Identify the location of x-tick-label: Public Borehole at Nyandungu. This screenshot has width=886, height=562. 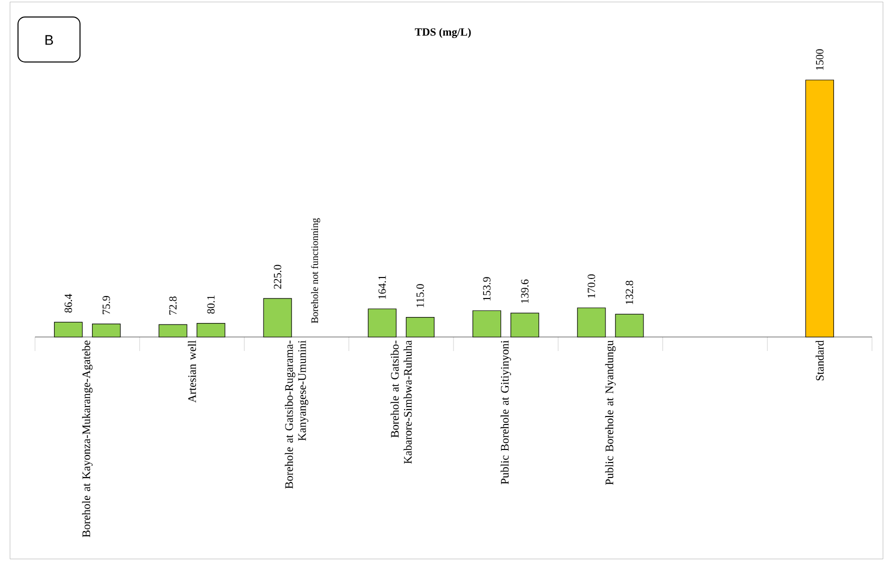
(610, 412).